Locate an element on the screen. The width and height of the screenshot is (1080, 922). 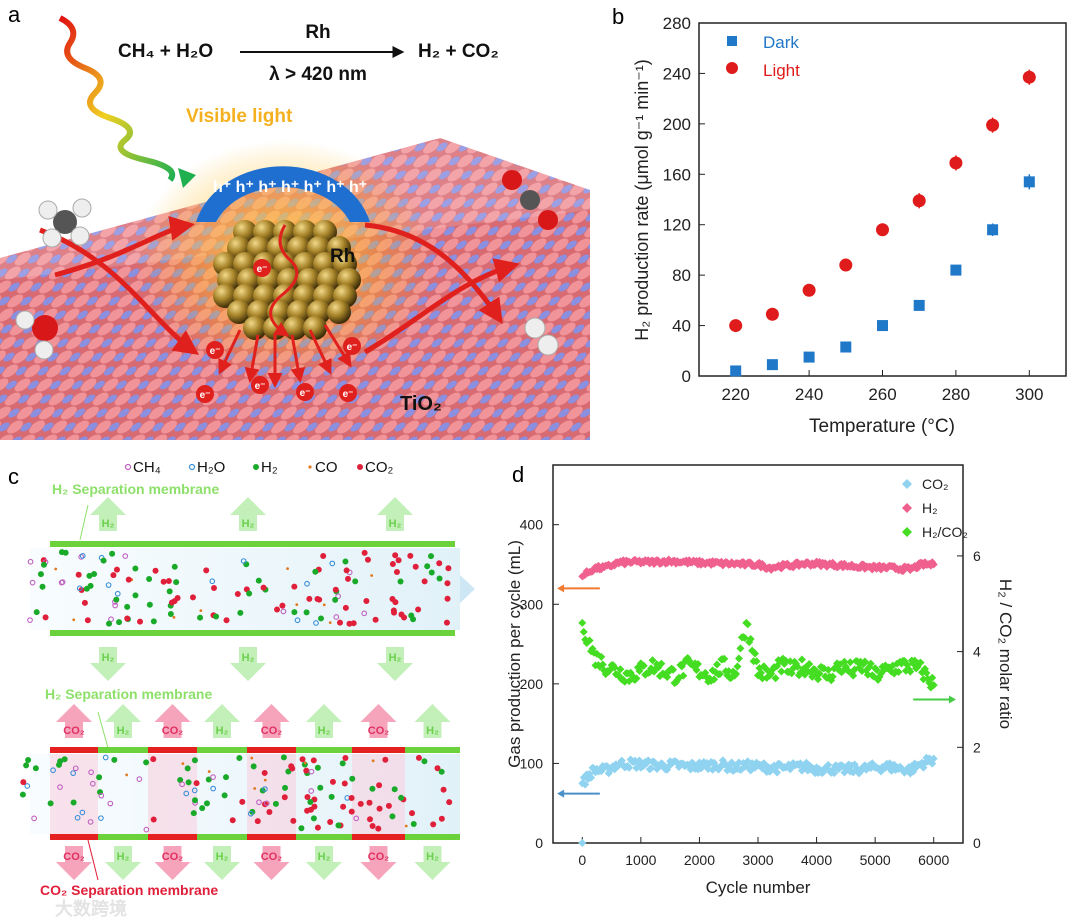
x-tick-label: 2000 is located at coordinates (699, 860).